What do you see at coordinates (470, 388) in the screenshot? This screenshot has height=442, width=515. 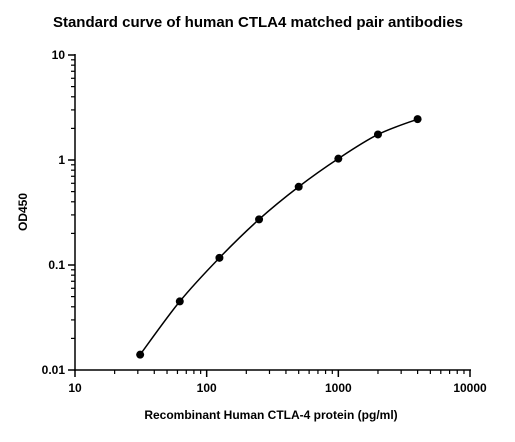 I see `x-tick-label: 10000` at bounding box center [470, 388].